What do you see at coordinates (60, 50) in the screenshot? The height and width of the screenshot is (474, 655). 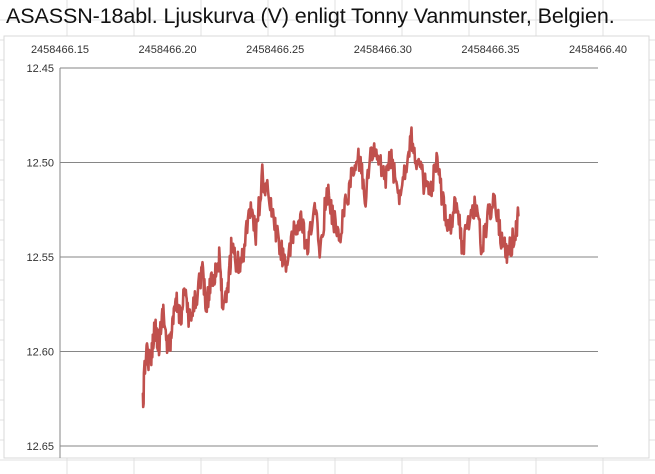 I see `x-tick-label: 2458466.15` at bounding box center [60, 50].